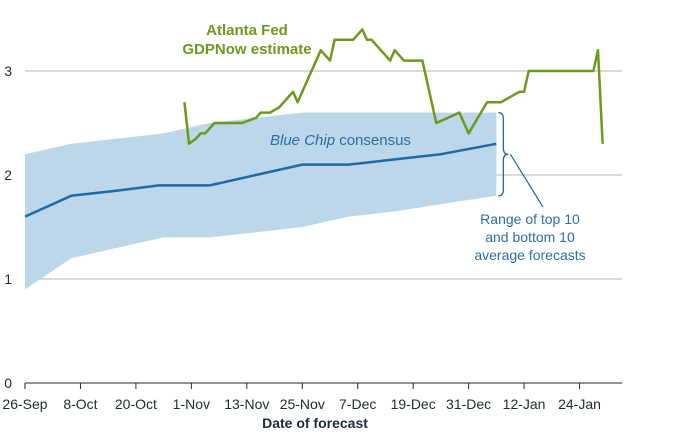 The height and width of the screenshot is (437, 685). What do you see at coordinates (8, 383) in the screenshot?
I see `y-tick-label: 0` at bounding box center [8, 383].